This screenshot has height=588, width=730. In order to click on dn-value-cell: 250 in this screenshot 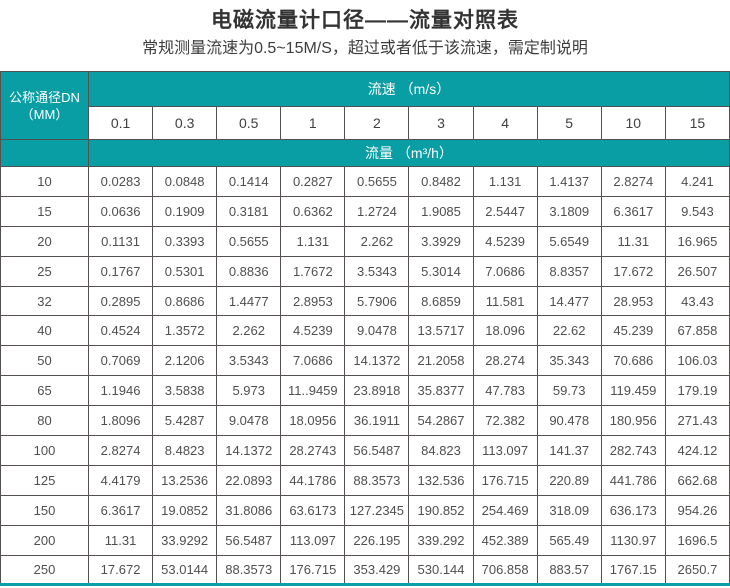, I will do `click(44, 570)`.